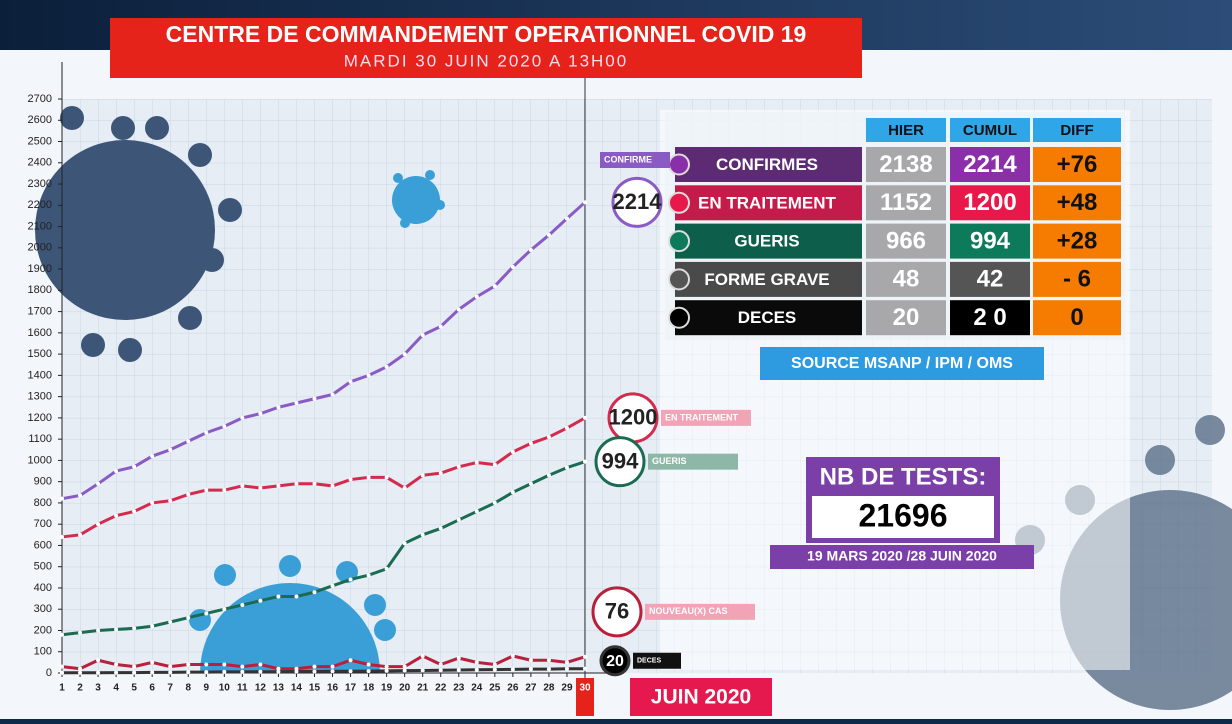 The image size is (1232, 724). Describe the element at coordinates (40, 375) in the screenshot. I see `y-tick-label: 1400` at that location.